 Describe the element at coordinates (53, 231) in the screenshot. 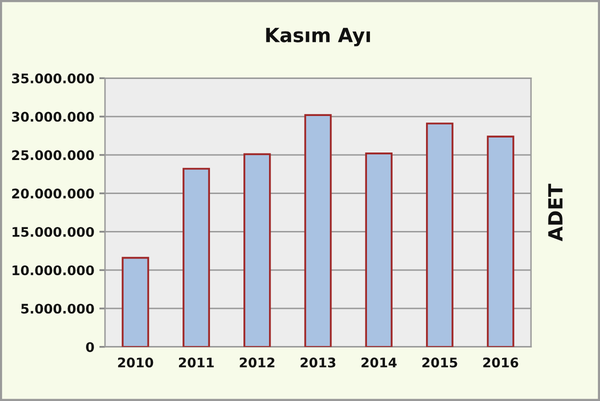

I see `y-tick-label: 15.000.000` at that location.